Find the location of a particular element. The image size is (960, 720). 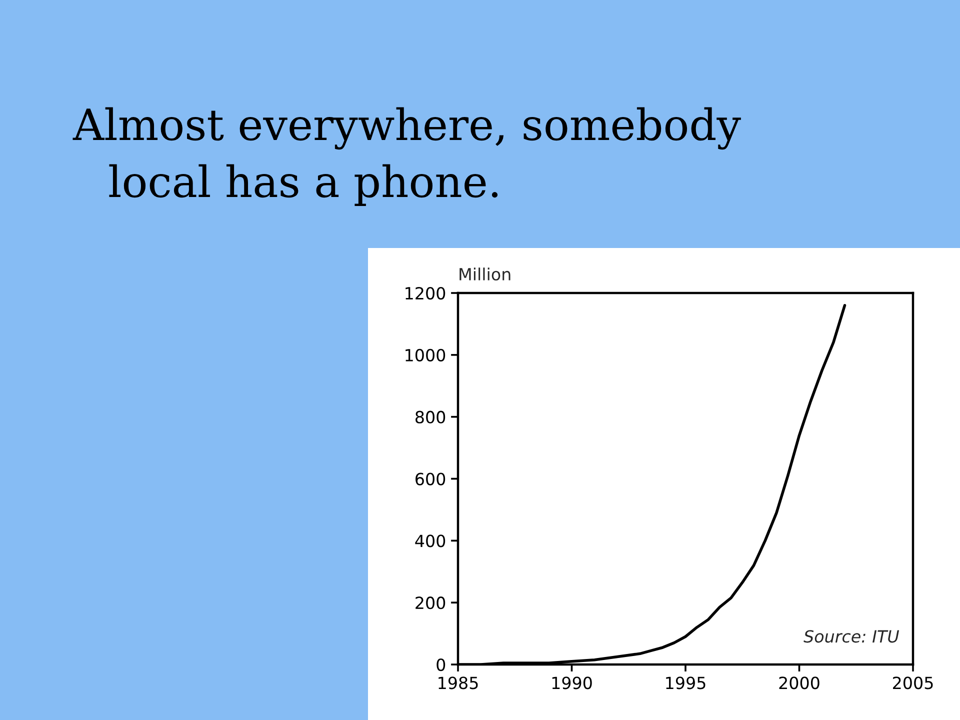

chart-title: Almost everywhere, somebody local has a phone. is located at coordinates (406, 156).